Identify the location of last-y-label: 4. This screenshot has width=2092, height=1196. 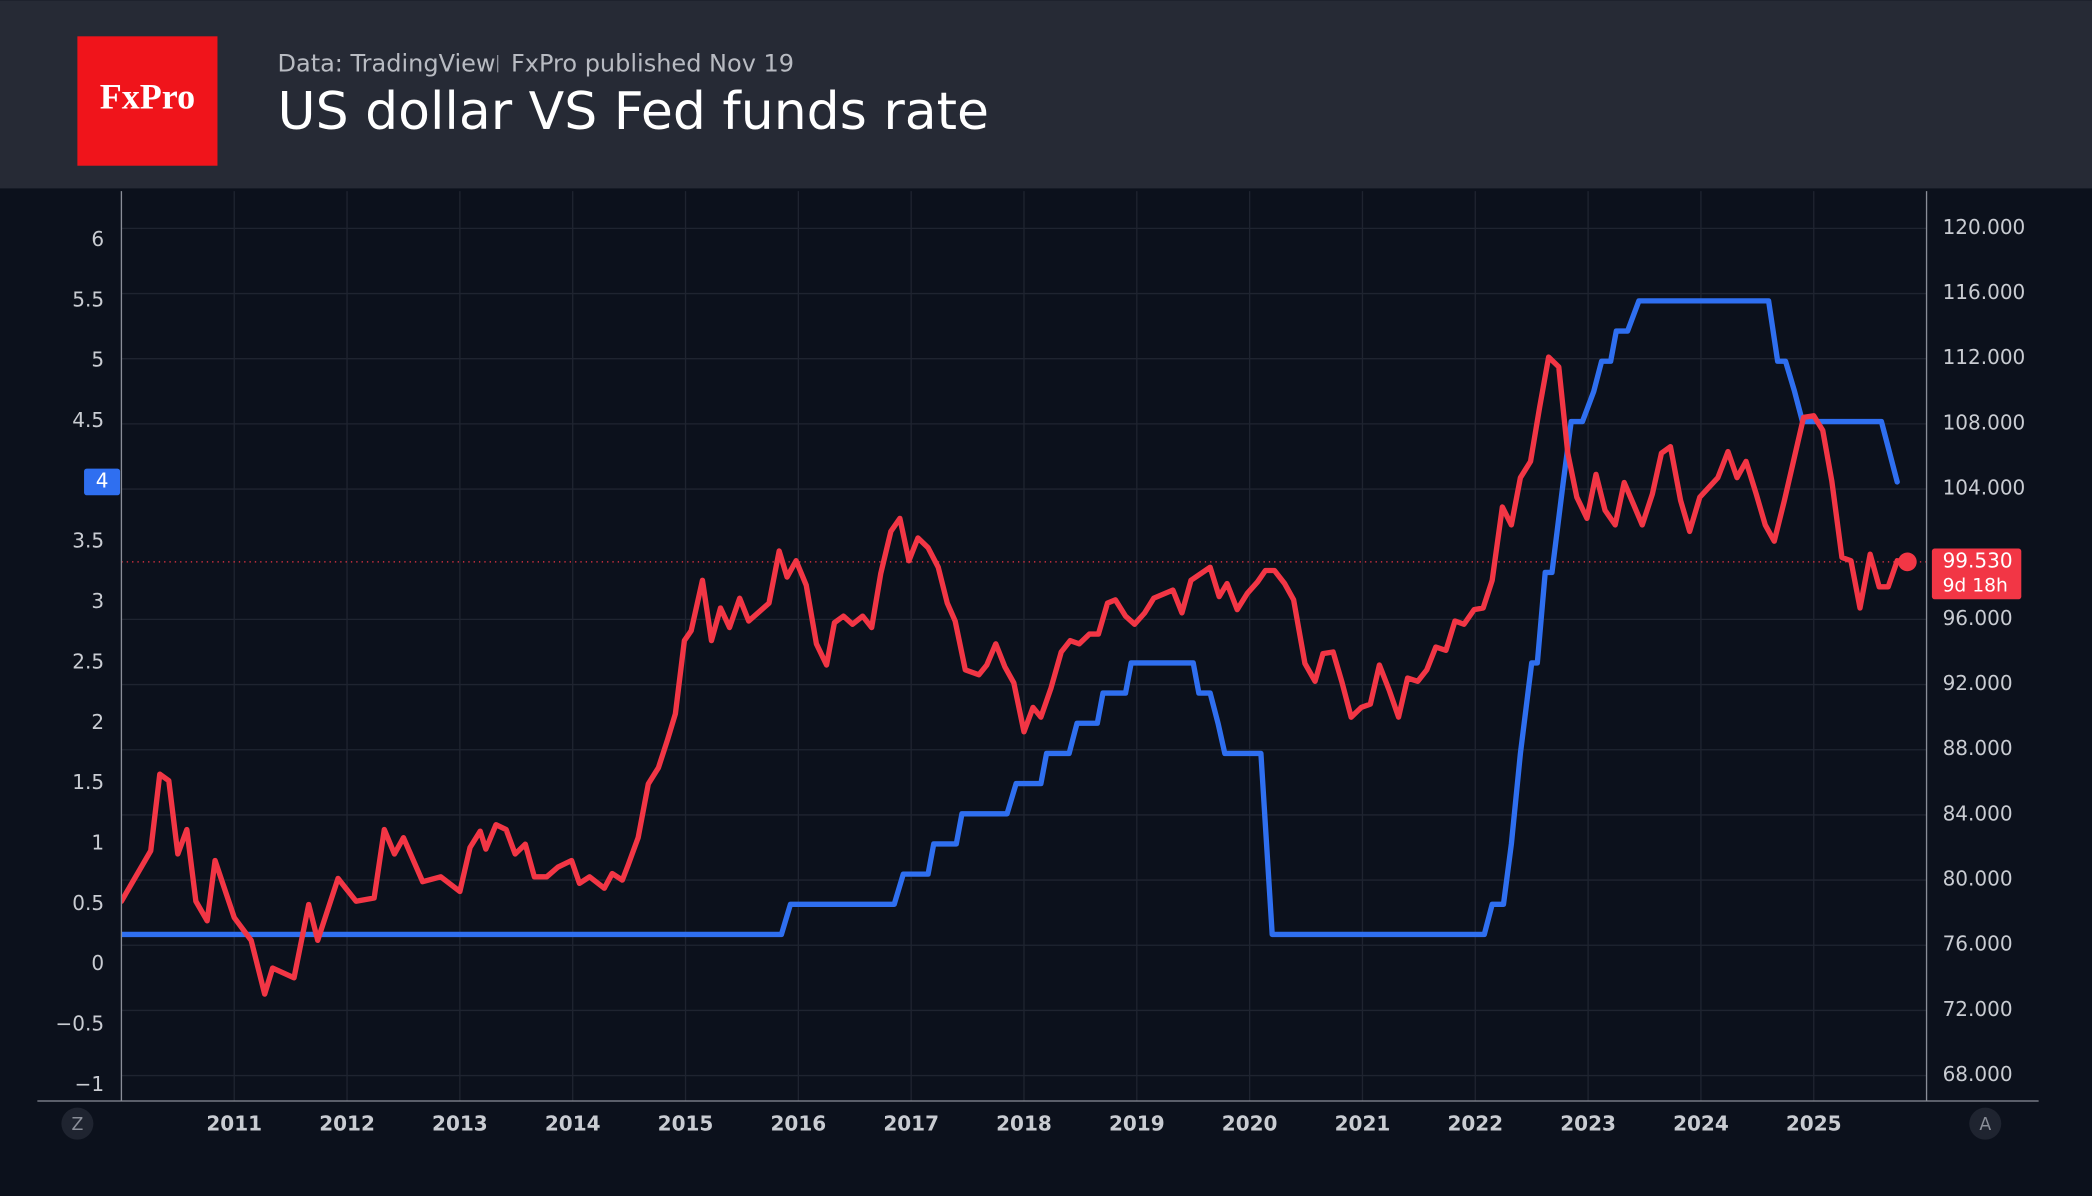
(102, 480).